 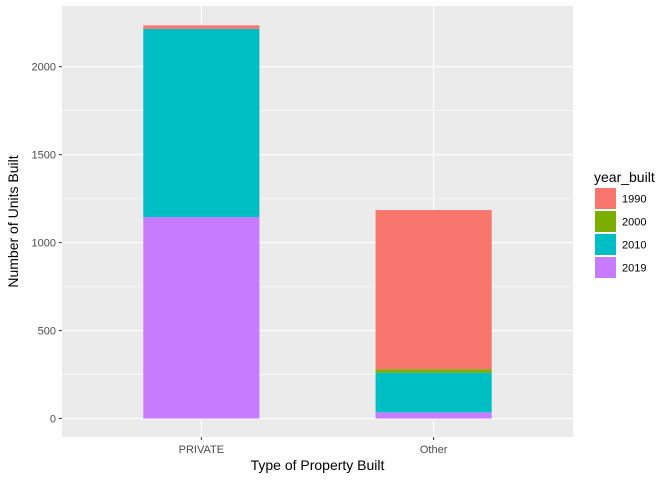 I want to click on bar-other-2019, so click(x=433, y=415).